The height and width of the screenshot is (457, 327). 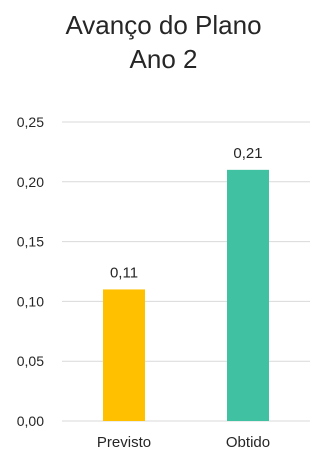 I want to click on data-label-obtido: 0,21, so click(x=247, y=153).